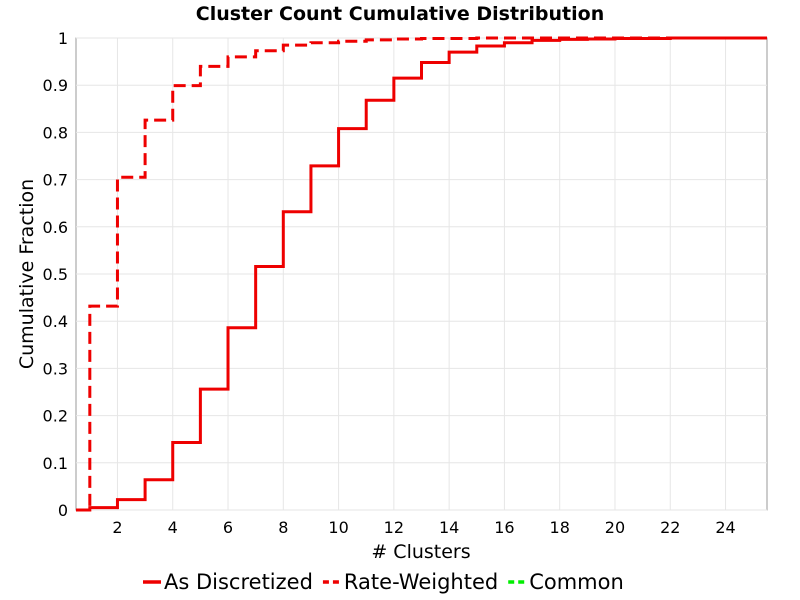 The width and height of the screenshot is (800, 600). Describe the element at coordinates (283, 527) in the screenshot. I see `x-tick-label: 8` at that location.